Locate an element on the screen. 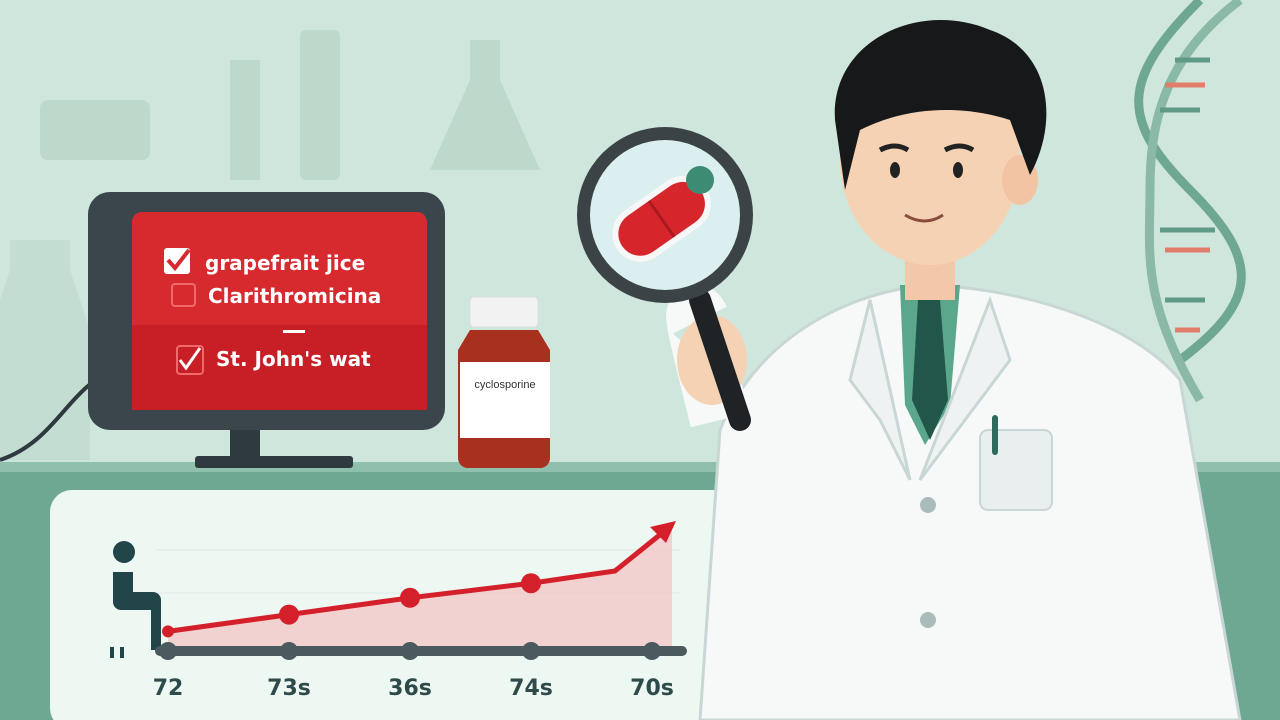 The width and height of the screenshot is (1280, 720). x-tick-label: 70s is located at coordinates (652, 688).